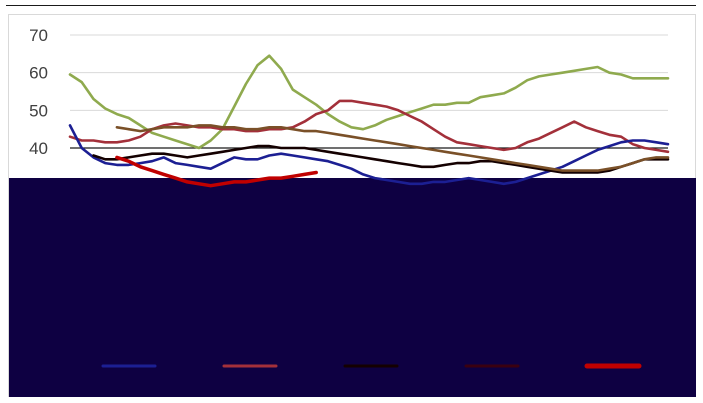  I want to click on top-rule, so click(351, 5).